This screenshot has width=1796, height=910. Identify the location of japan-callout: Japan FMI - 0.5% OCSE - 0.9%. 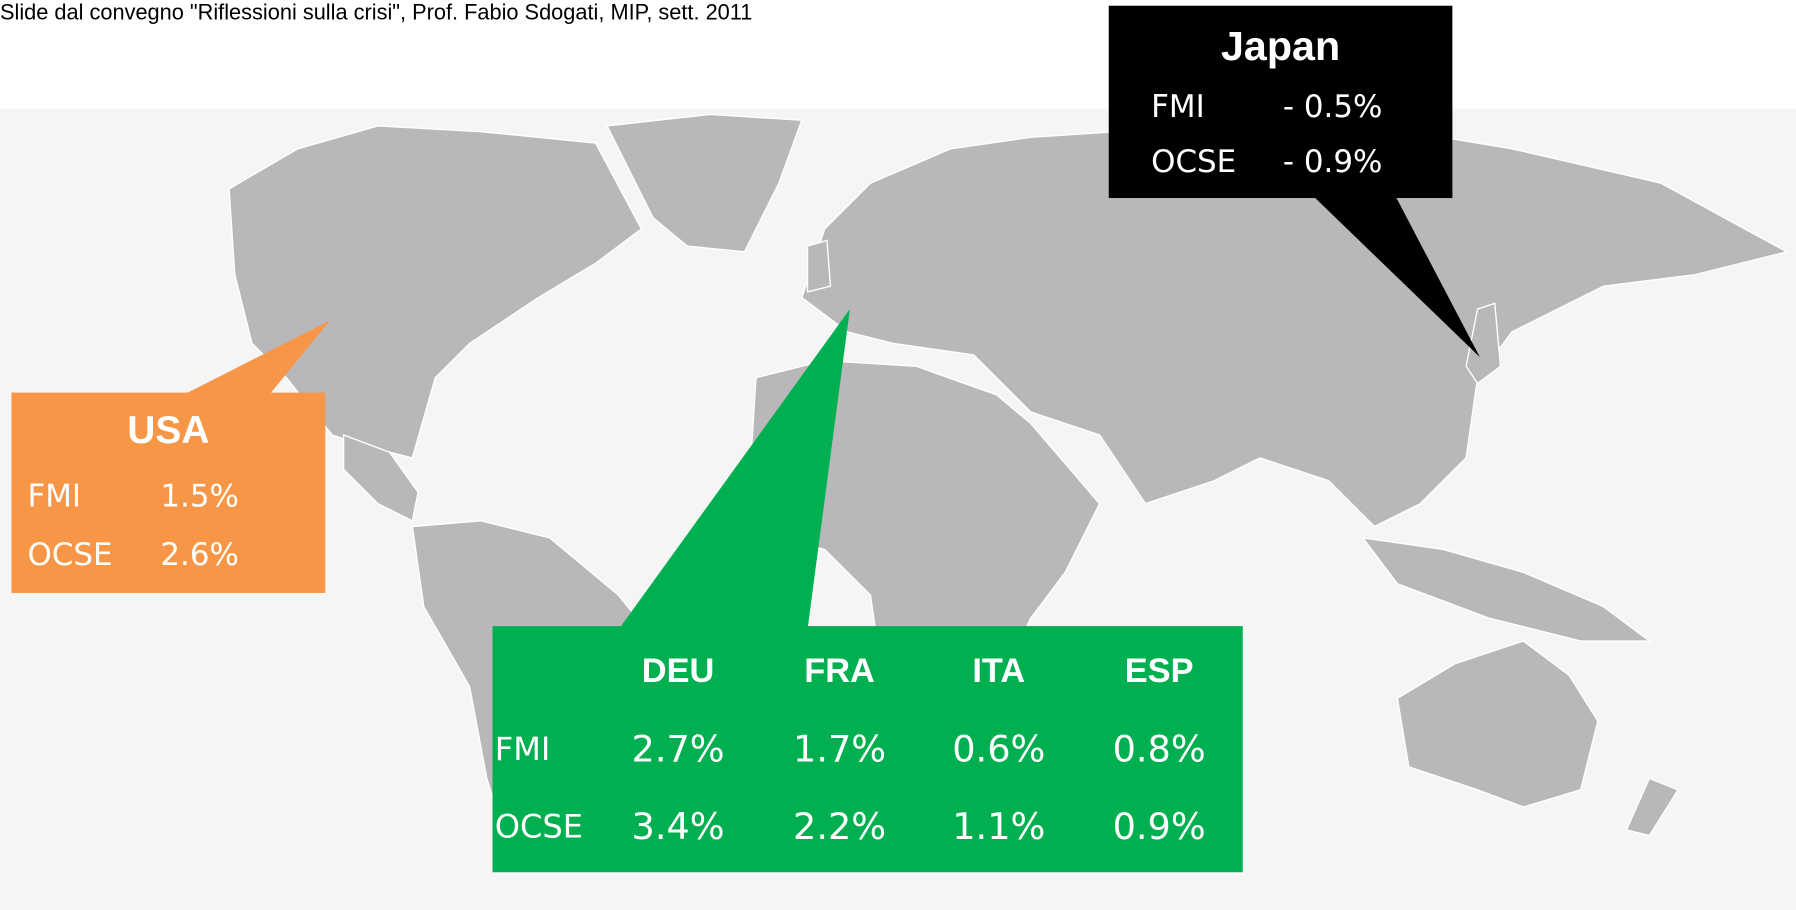
(1294, 181).